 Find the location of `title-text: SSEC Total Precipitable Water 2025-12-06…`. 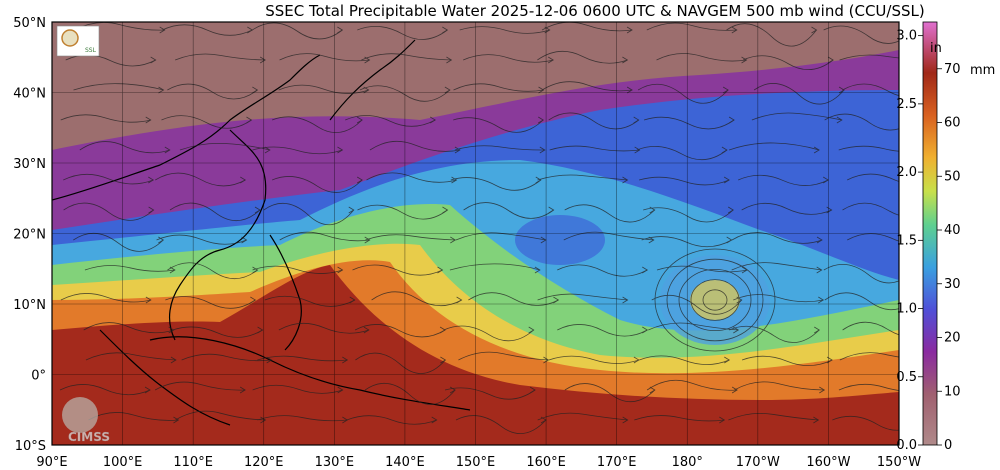

title-text: SSEC Total Precipitable Water 2025-12-06… is located at coordinates (595, 11).